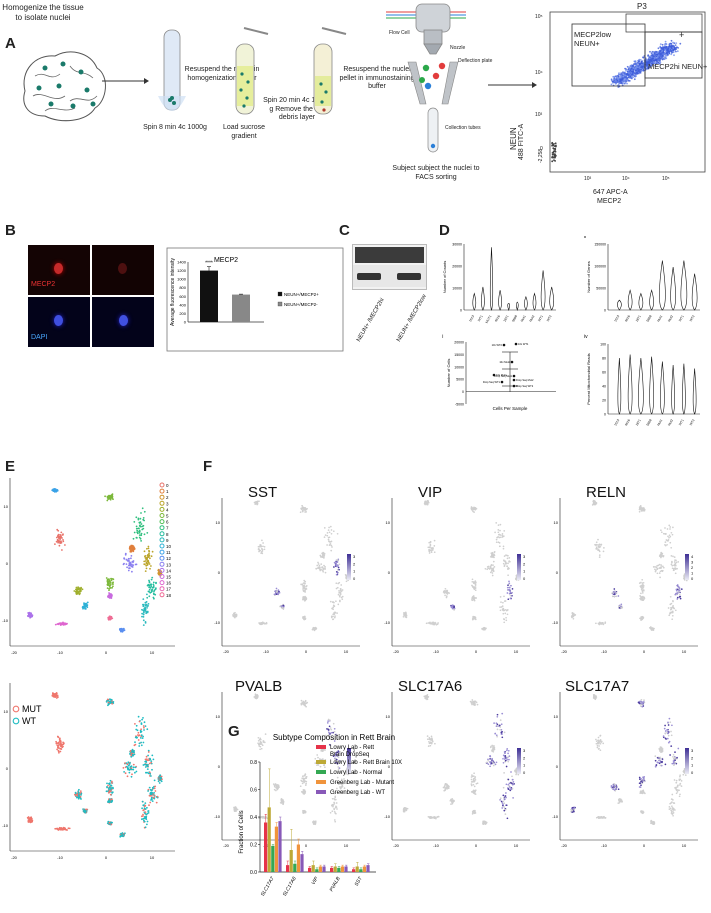 This screenshot has height=913, width=711. I want to click on d-point, so click(494, 375).